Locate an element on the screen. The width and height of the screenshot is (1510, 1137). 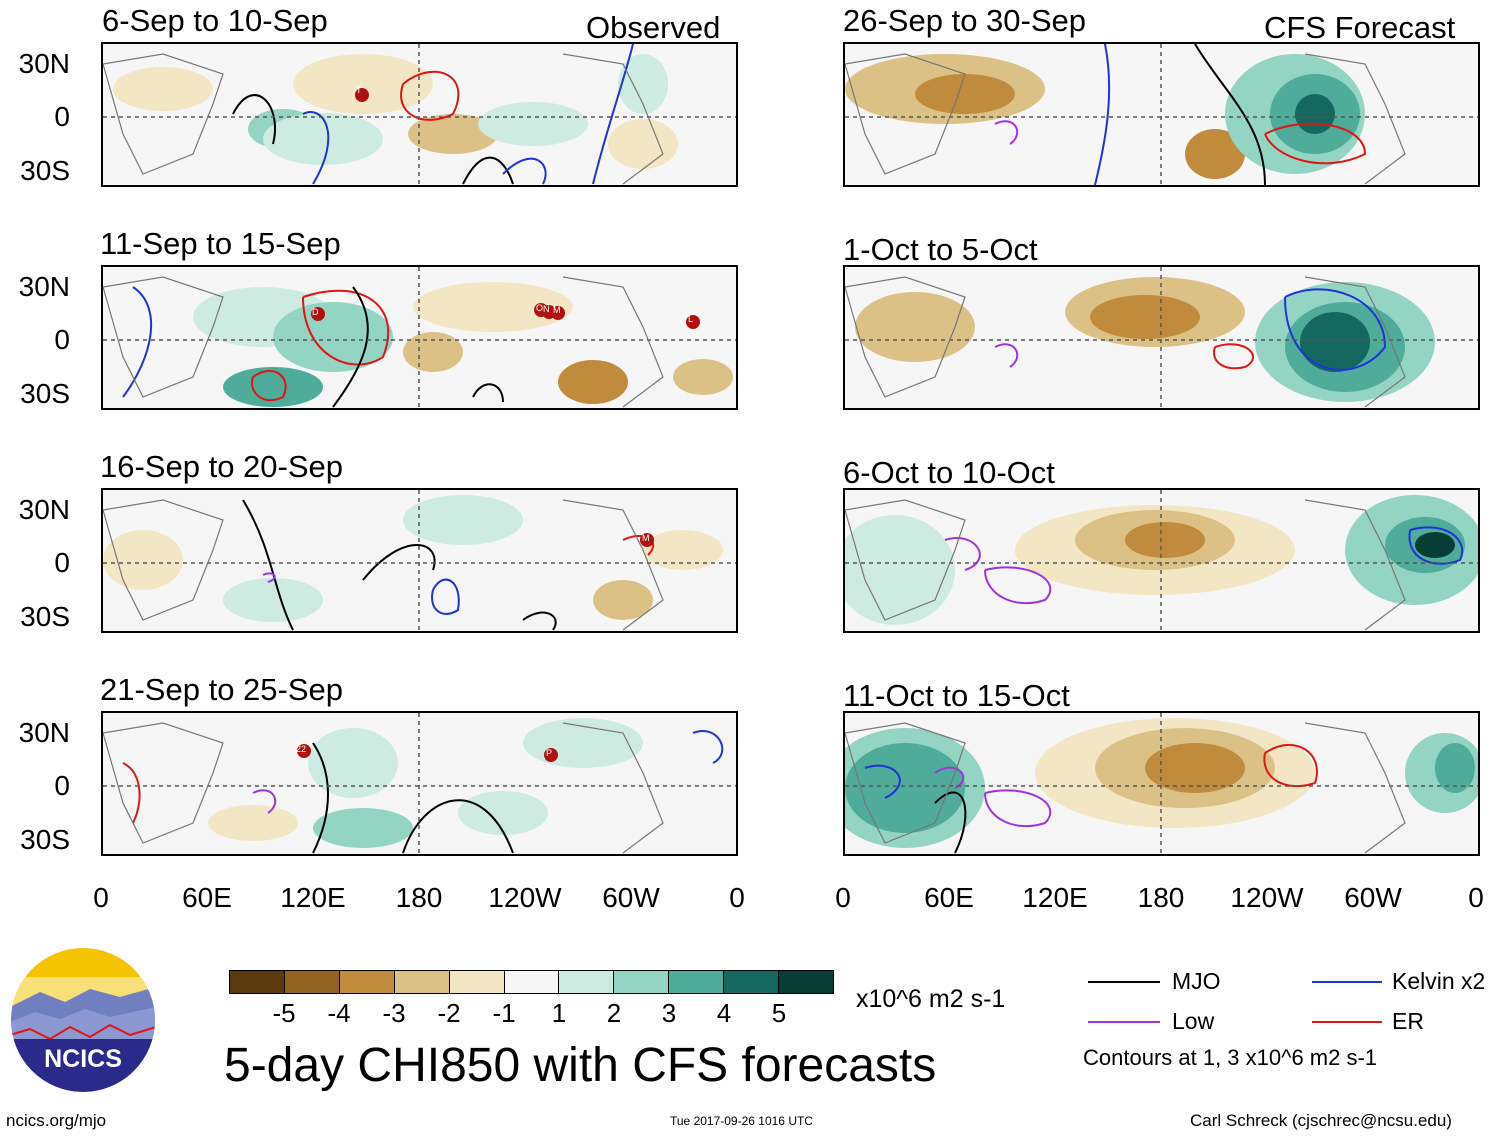
panel-title: 1-Oct to 5-Oct is located at coordinates (940, 249).